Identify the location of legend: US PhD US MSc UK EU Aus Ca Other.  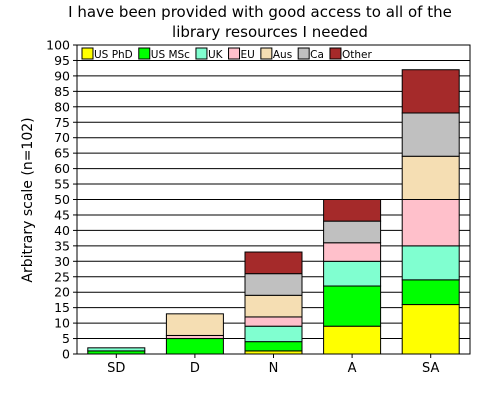
(226, 54).